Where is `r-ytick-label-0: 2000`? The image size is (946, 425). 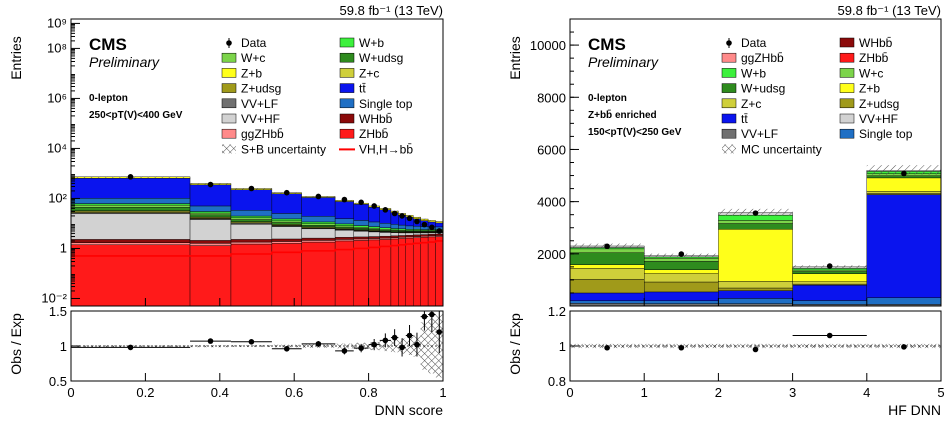
r-ytick-label-0: 2000 is located at coordinates (551, 254).